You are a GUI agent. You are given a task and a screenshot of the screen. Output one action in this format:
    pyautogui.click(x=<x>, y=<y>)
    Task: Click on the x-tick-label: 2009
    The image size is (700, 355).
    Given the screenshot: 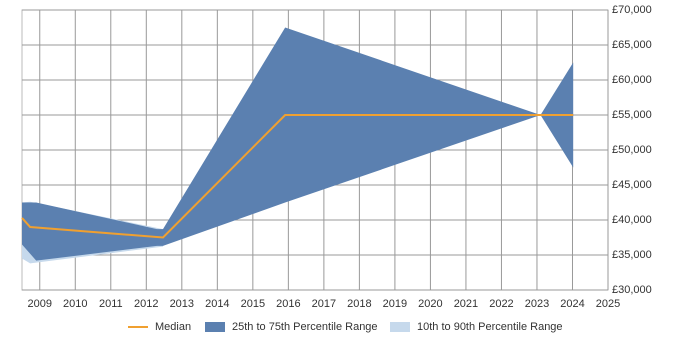 What is the action you would take?
    pyautogui.click(x=40, y=304)
    